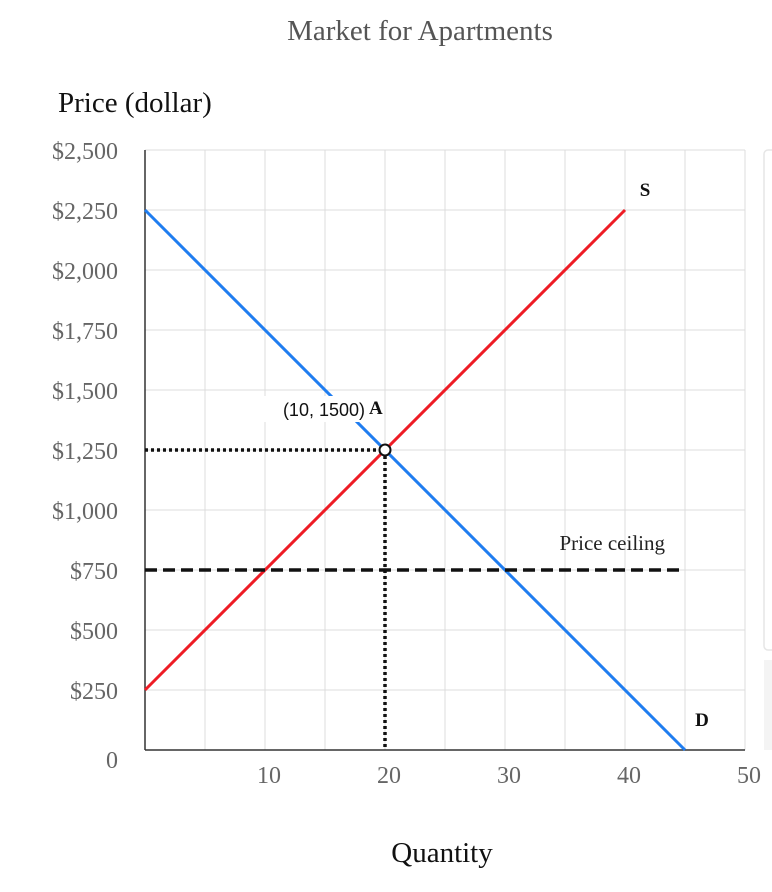 The image size is (772, 892). What do you see at coordinates (389, 776) in the screenshot?
I see `x-tick-label: 20` at bounding box center [389, 776].